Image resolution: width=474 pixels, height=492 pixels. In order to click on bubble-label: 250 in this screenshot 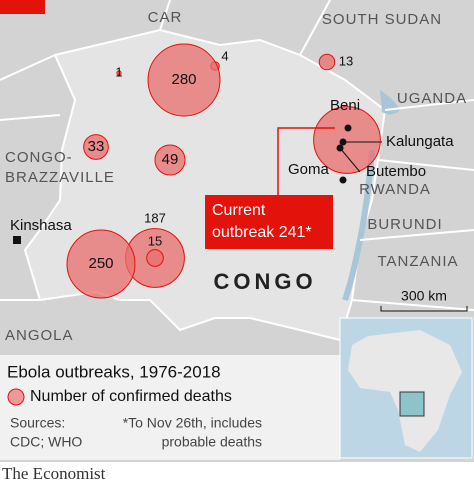, I will do `click(100, 263)`.